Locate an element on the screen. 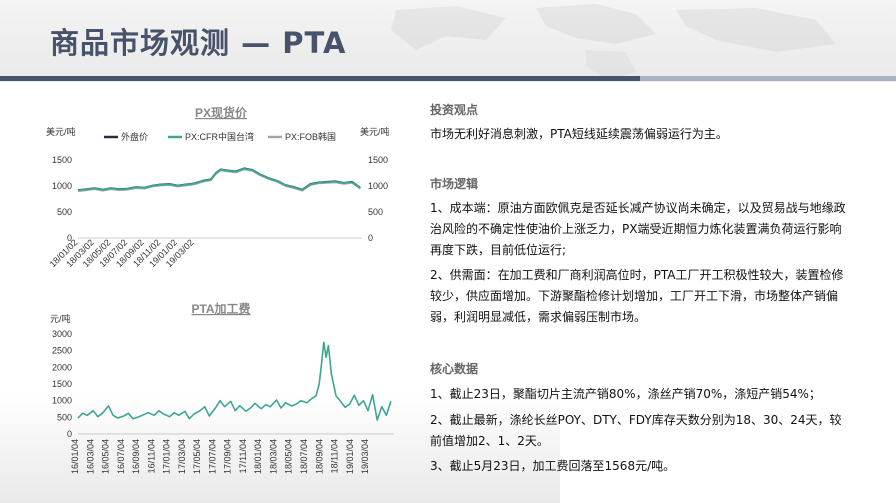 This screenshot has height=503, width=896. world-map-watermark is located at coordinates (613, 42).